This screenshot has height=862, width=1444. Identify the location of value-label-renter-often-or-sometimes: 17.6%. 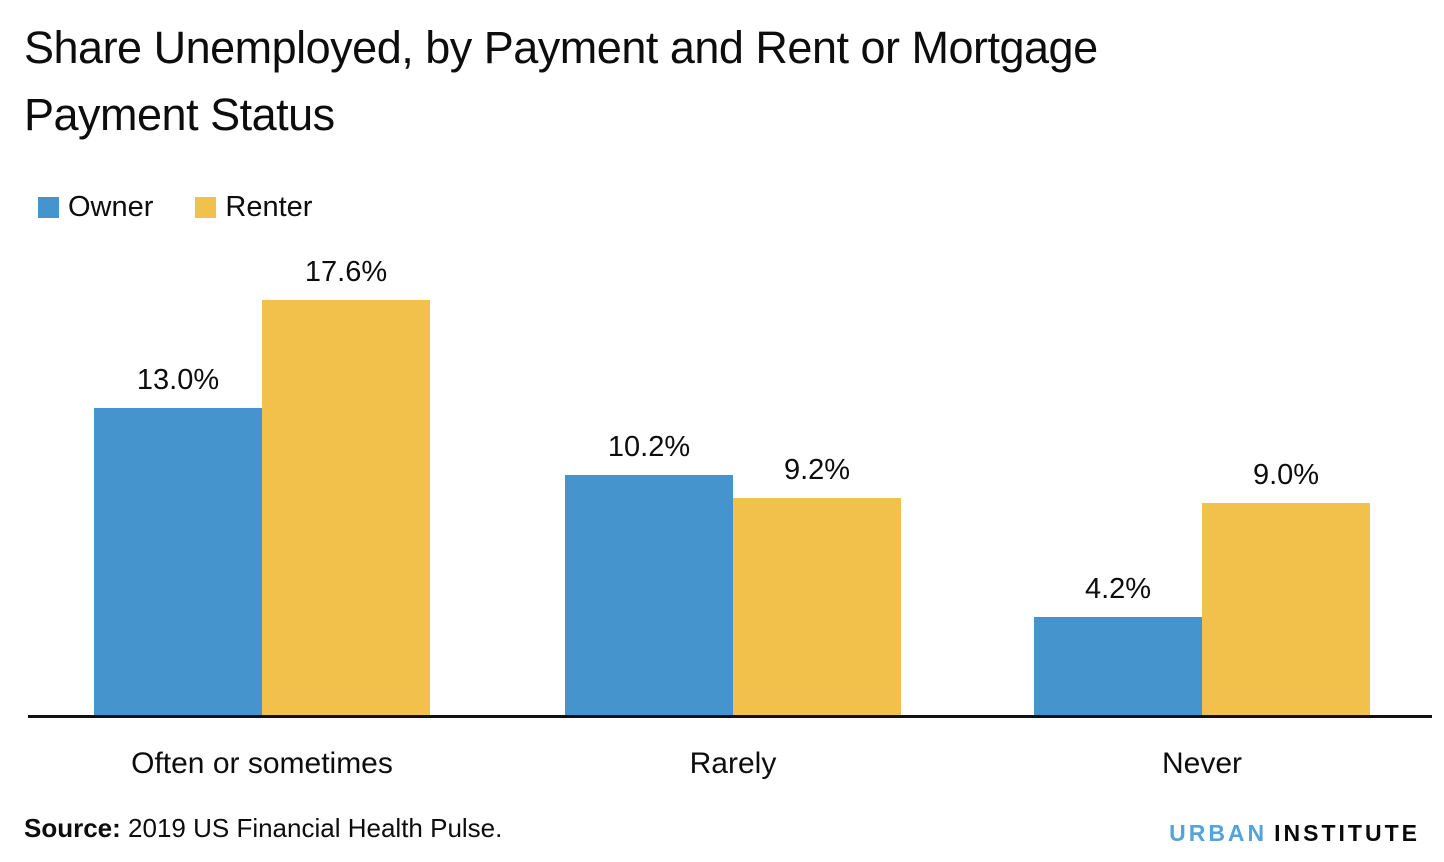
(346, 272).